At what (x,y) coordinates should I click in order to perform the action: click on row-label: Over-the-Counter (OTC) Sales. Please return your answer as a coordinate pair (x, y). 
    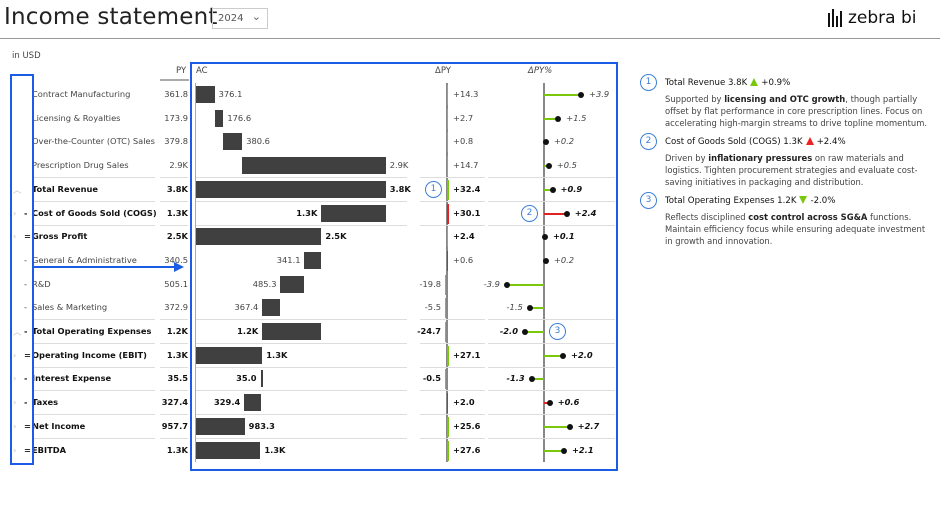
    Looking at the image, I should click on (93, 141).